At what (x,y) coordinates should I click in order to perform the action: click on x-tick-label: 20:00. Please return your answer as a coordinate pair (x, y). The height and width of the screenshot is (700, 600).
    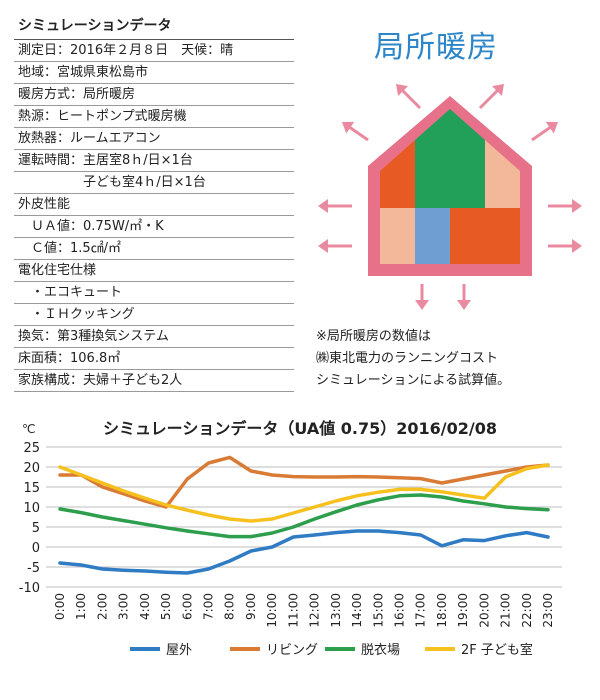
    Looking at the image, I should click on (484, 610).